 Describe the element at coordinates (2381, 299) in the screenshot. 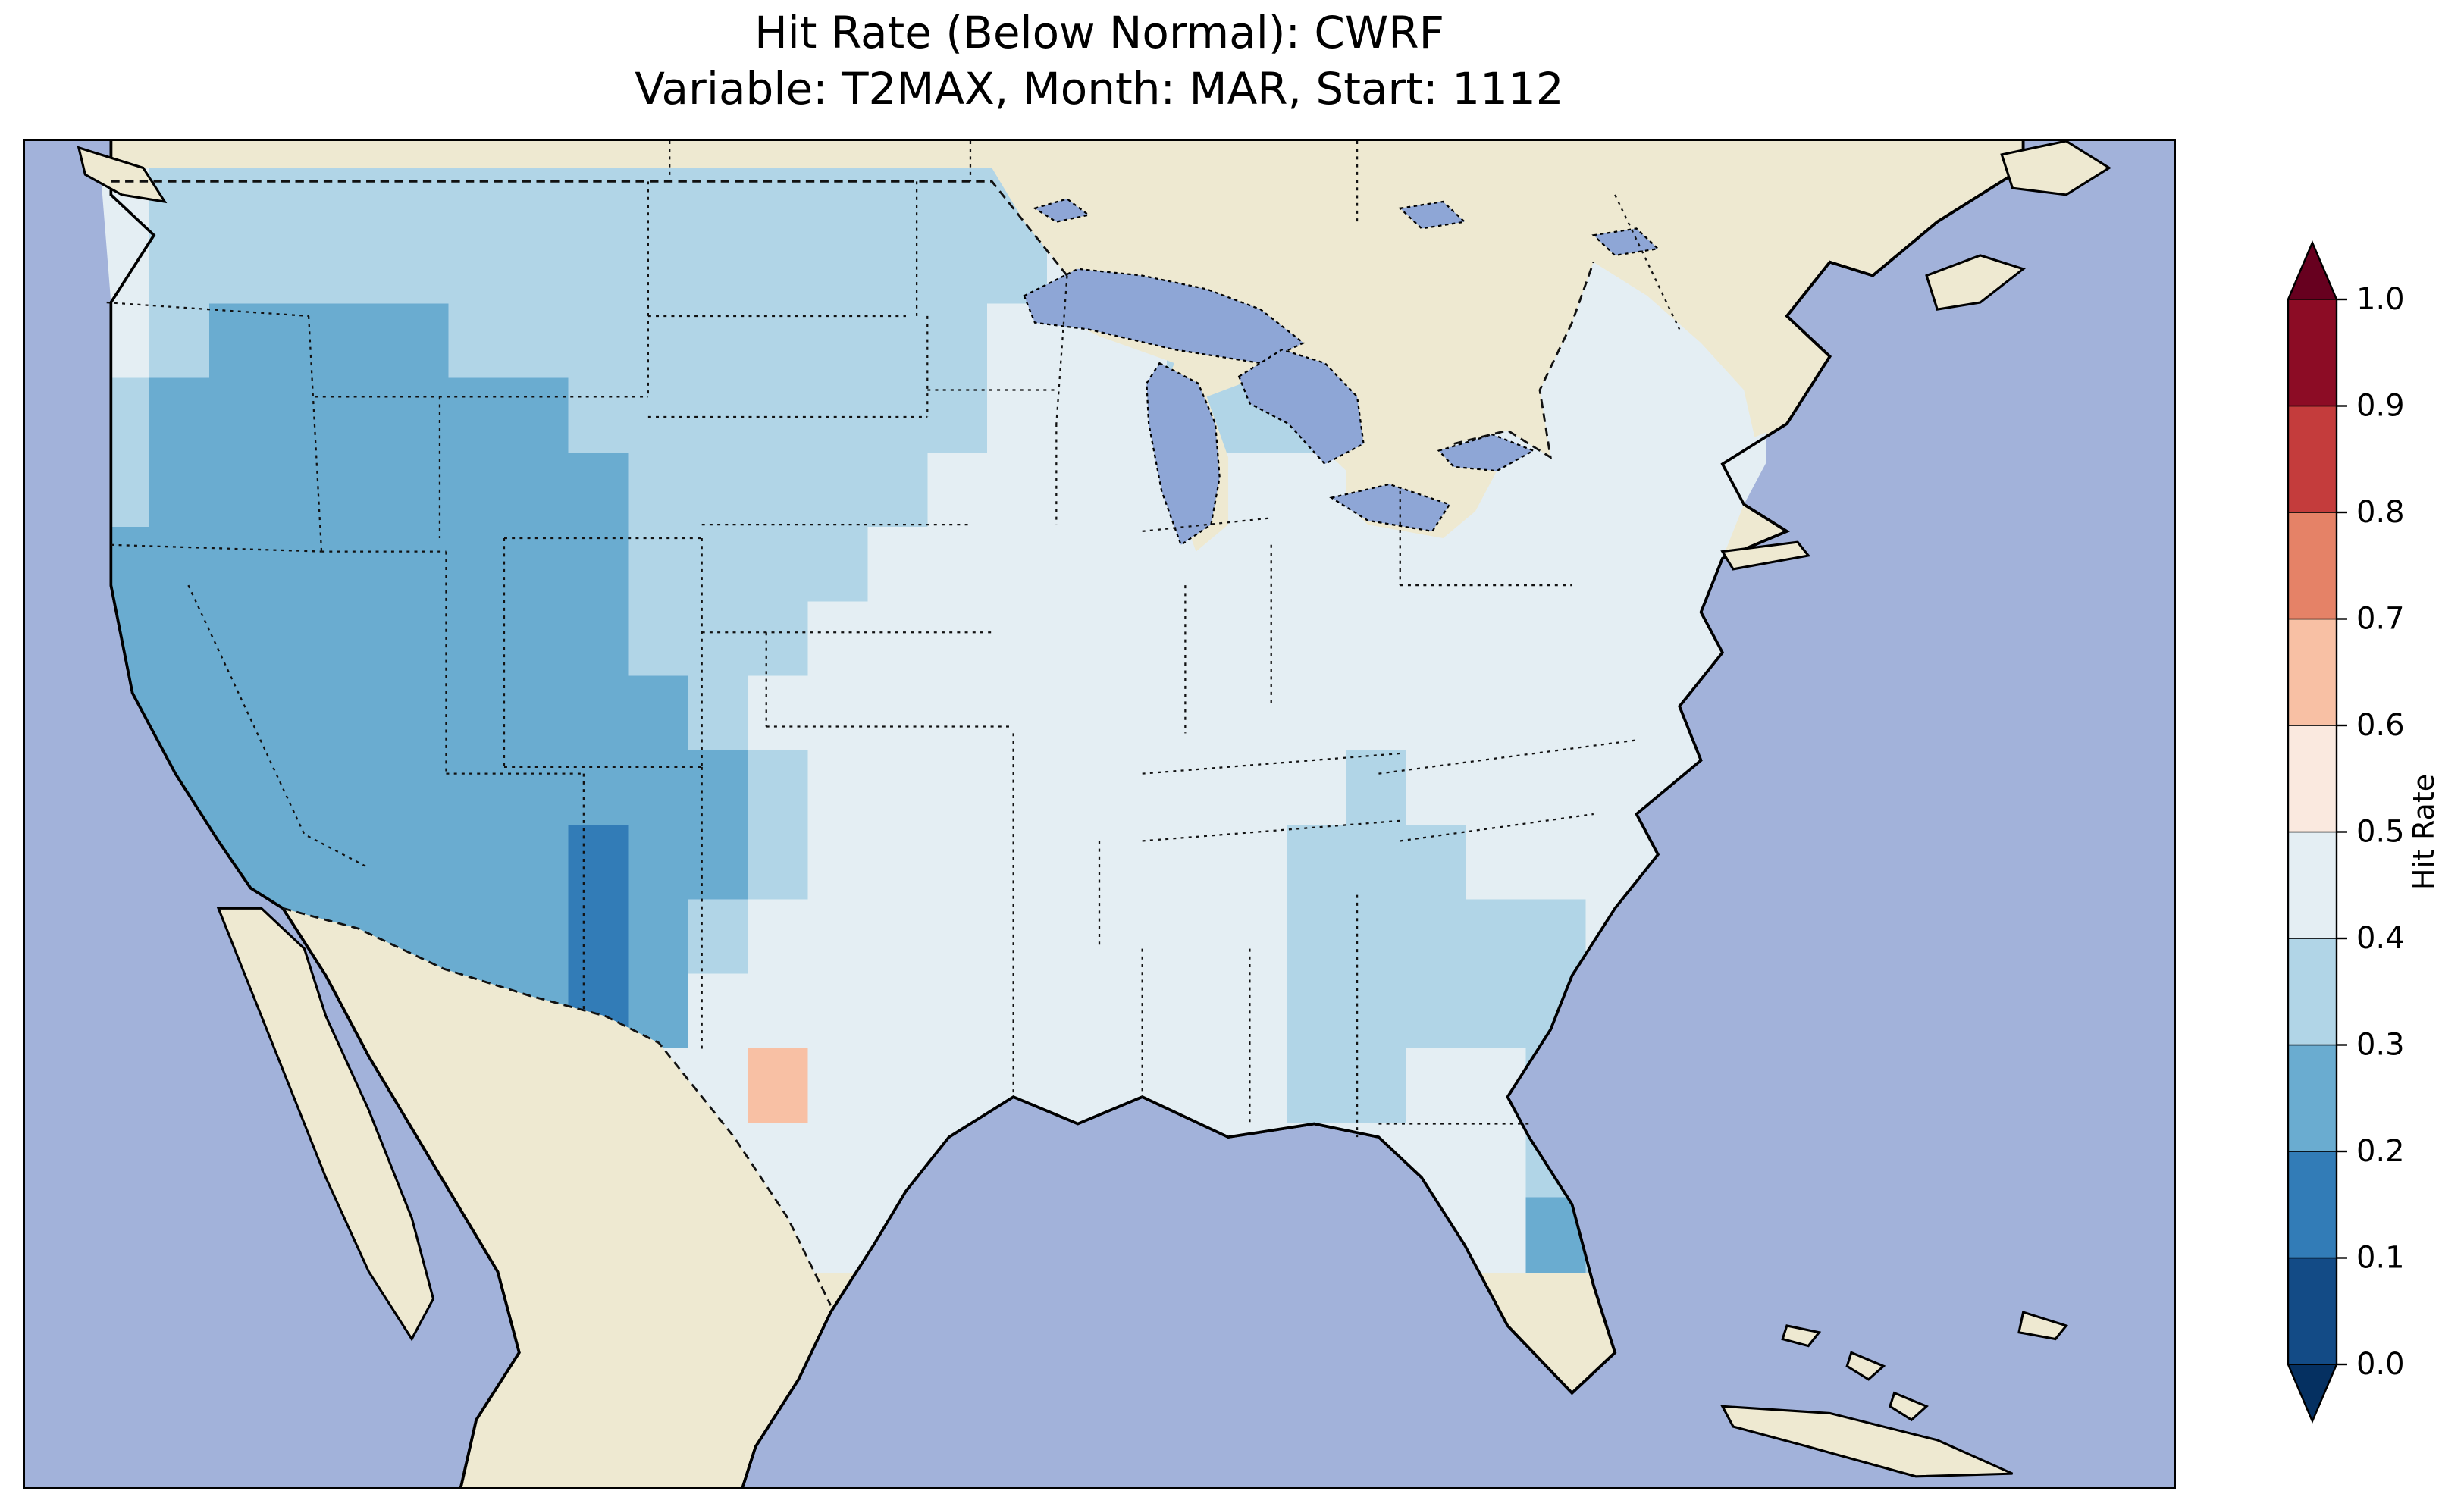

I see `colorbar-tick-label: 1.0` at that location.